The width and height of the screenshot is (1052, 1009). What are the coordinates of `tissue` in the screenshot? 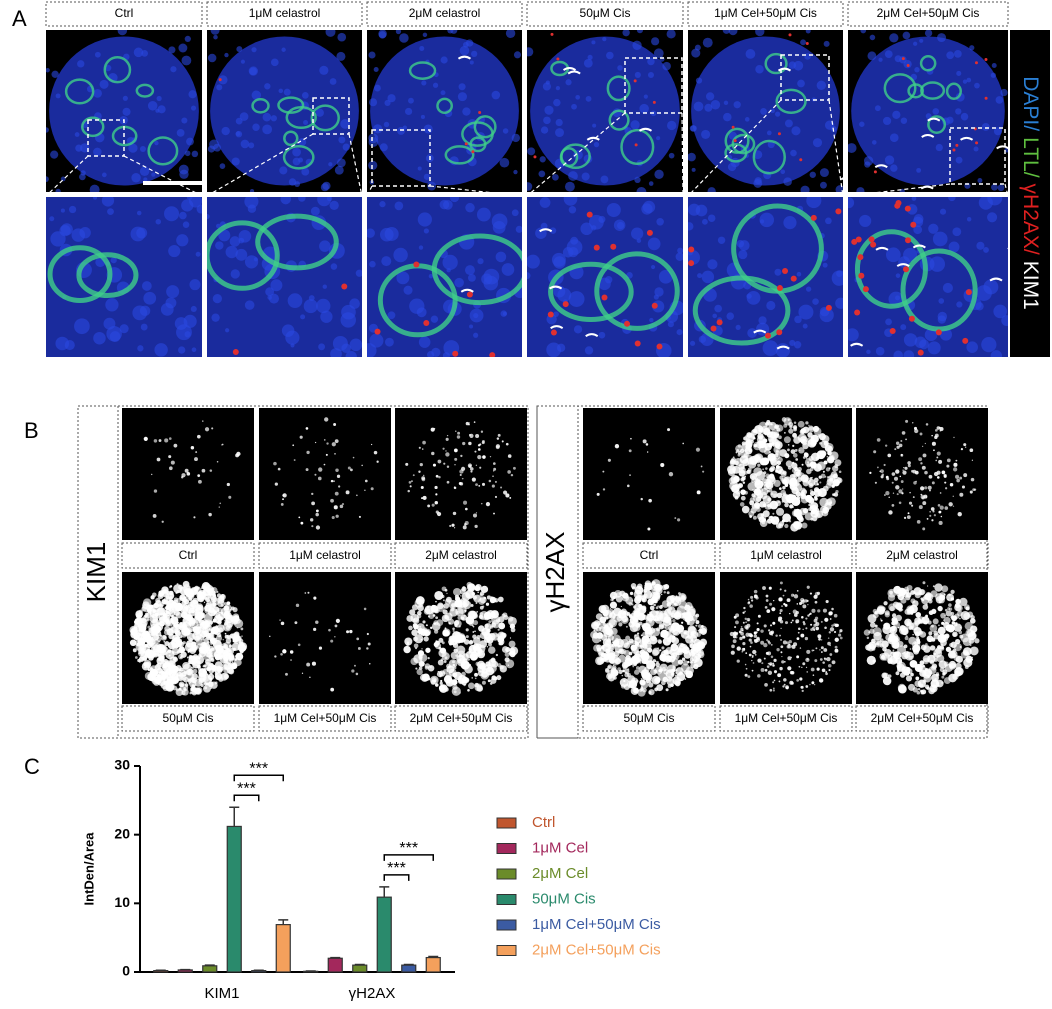 It's located at (605, 277).